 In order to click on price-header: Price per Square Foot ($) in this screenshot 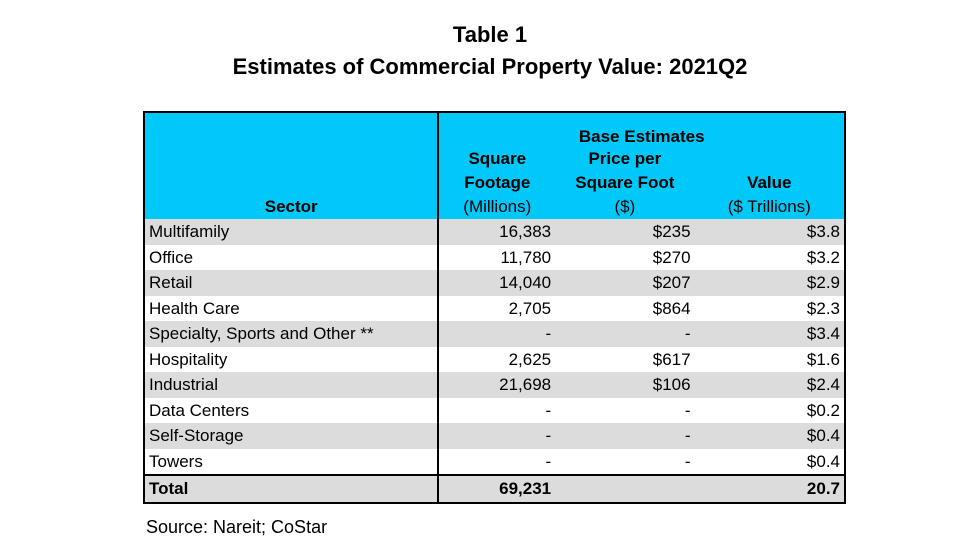, I will do `click(625, 183)`.